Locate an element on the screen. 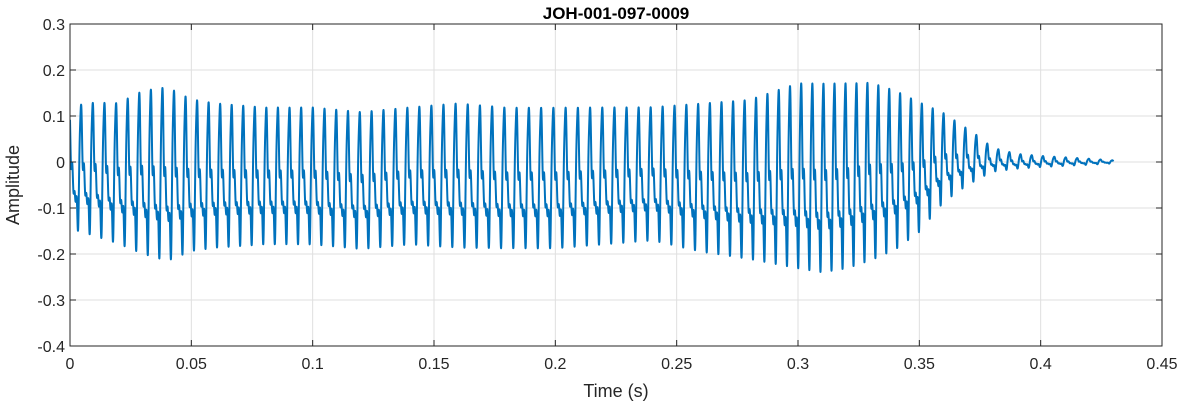 Image resolution: width=1182 pixels, height=404 pixels. x-tick-label: 0.15 is located at coordinates (433, 364).